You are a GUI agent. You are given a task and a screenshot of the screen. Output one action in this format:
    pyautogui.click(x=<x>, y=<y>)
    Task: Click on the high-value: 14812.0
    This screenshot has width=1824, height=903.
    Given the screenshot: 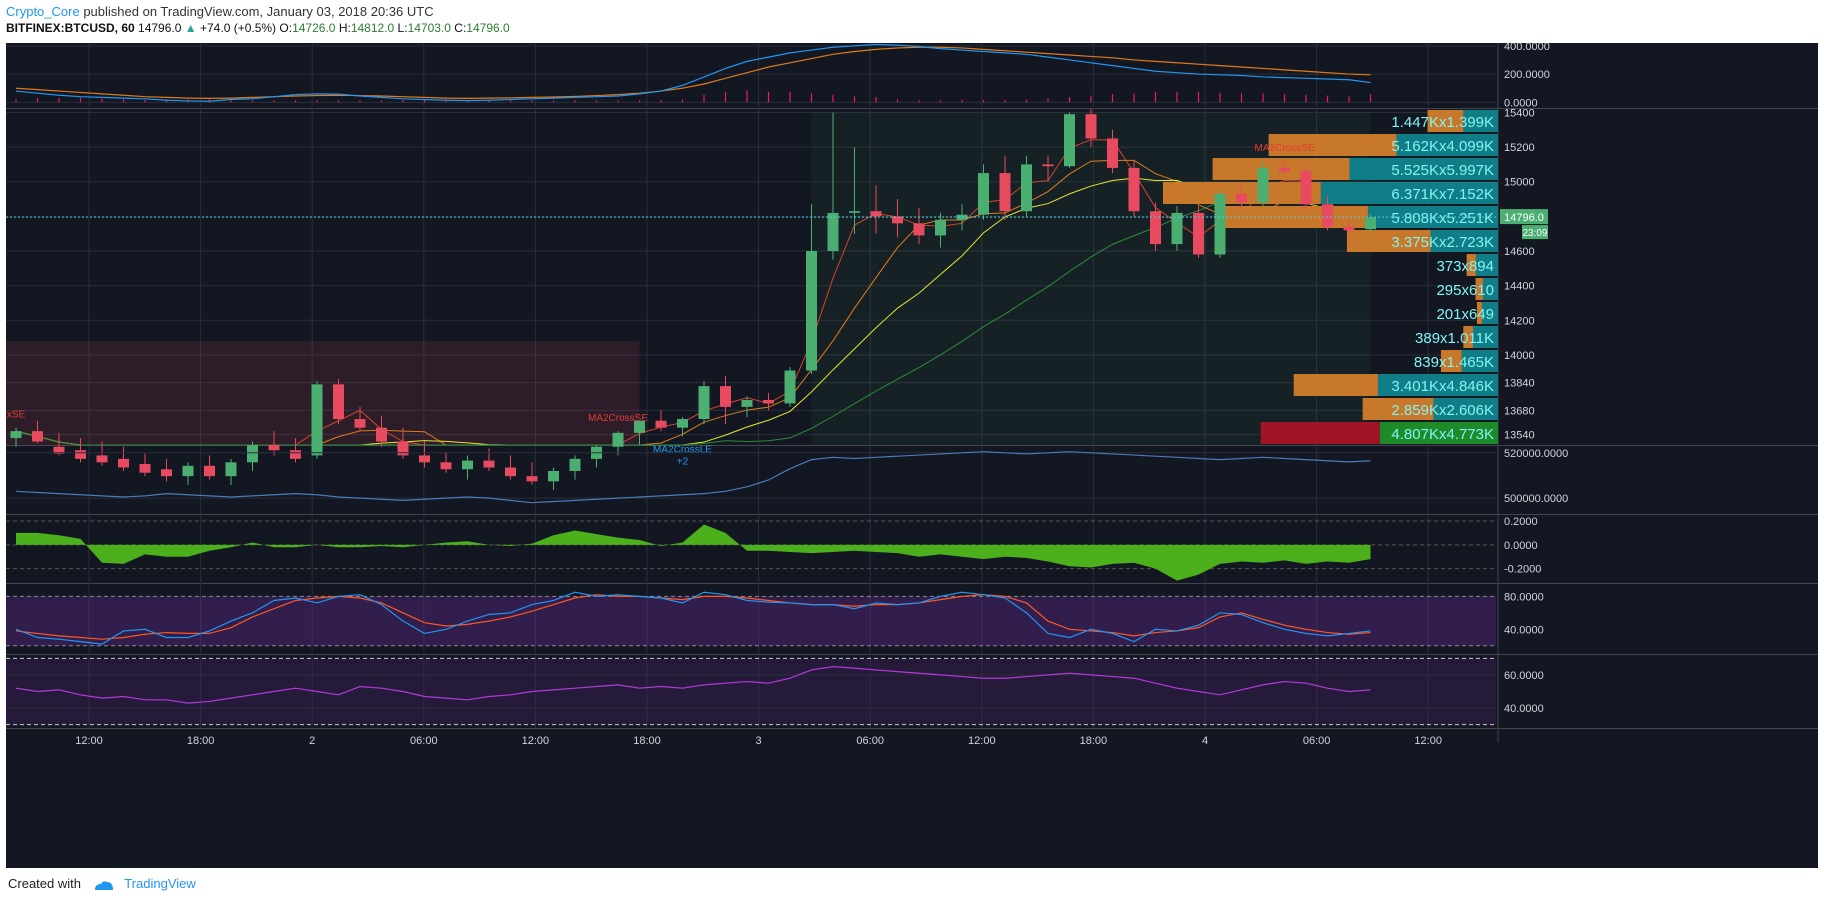 What is the action you would take?
    pyautogui.click(x=372, y=28)
    